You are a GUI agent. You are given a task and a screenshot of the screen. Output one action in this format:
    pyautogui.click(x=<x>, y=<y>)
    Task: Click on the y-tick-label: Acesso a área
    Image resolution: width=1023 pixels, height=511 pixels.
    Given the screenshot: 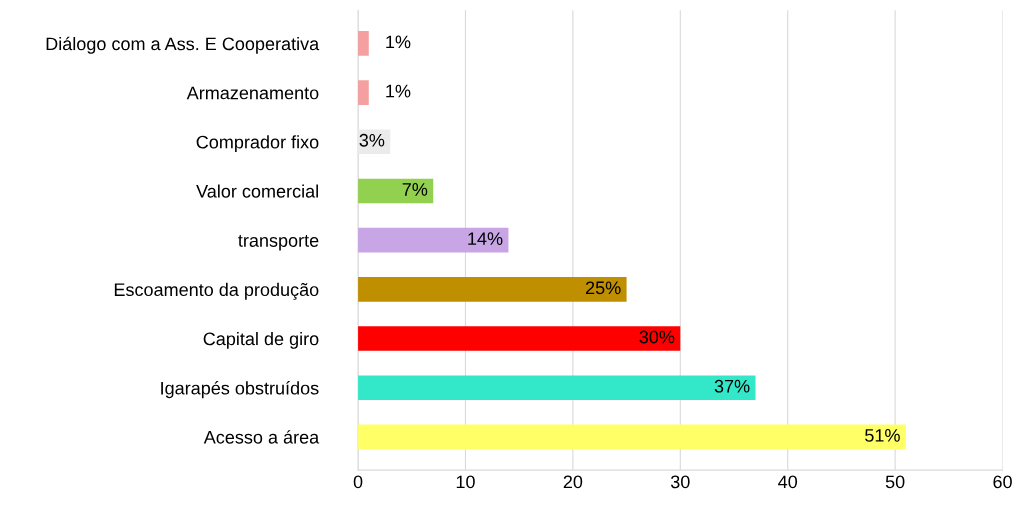 What is the action you would take?
    pyautogui.click(x=261, y=437)
    